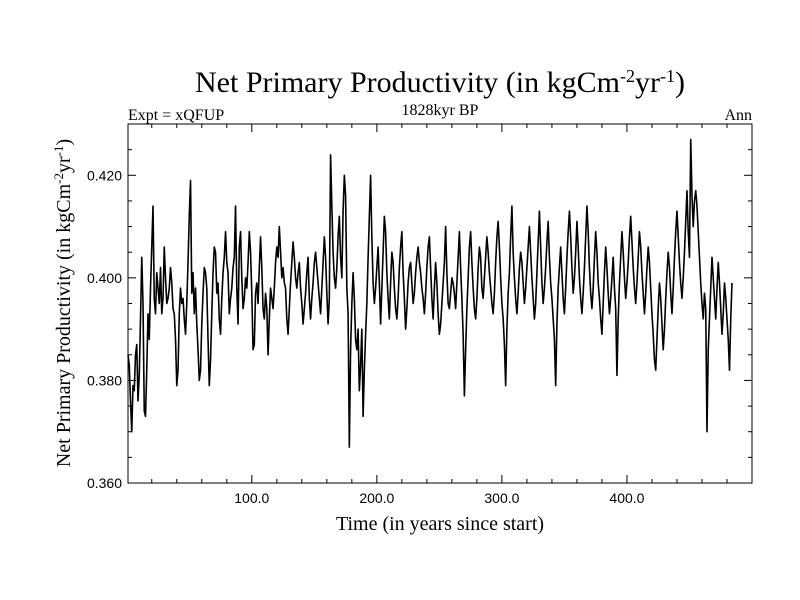  Describe the element at coordinates (63, 303) in the screenshot. I see `y-axis-label: Net Primary Productivity (in kgCm-2yr-1)` at that location.